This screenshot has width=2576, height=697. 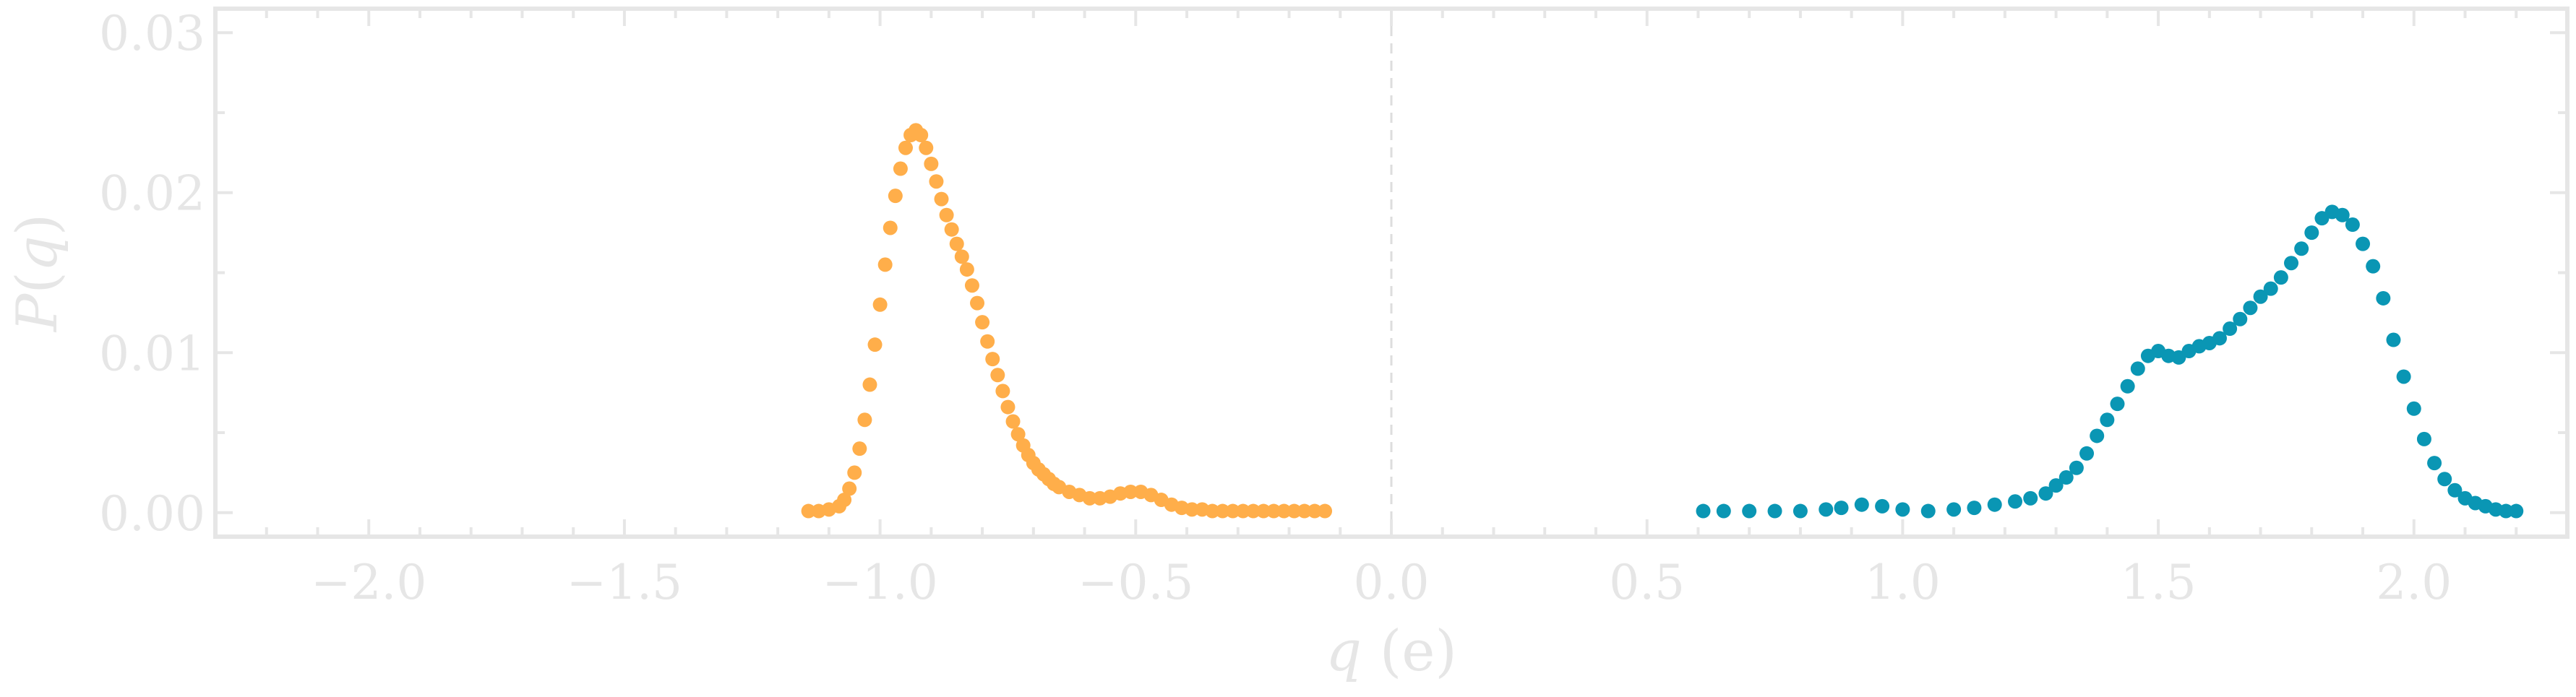 What do you see at coordinates (1903, 582) in the screenshot?
I see `x-tick-label: 1.0` at bounding box center [1903, 582].